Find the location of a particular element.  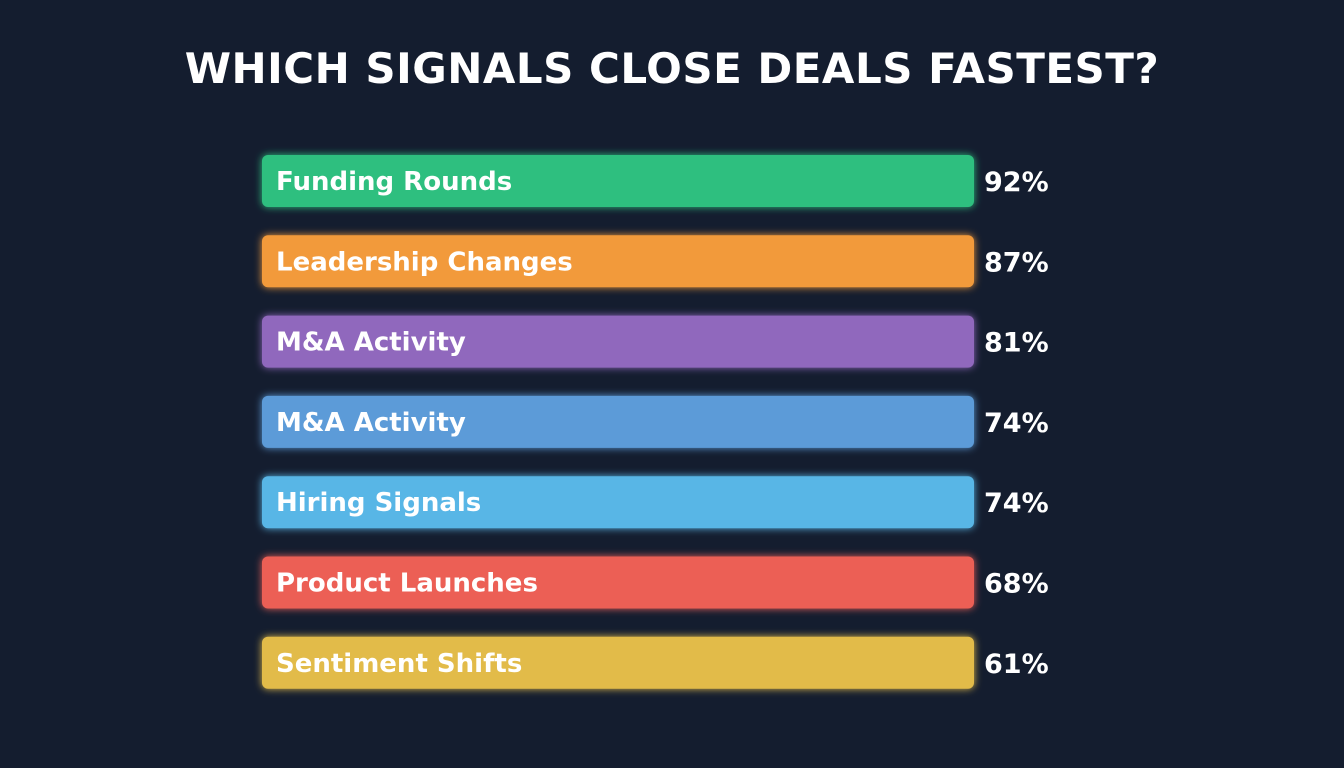

bar-label-5: Product Launches is located at coordinates (407, 584).